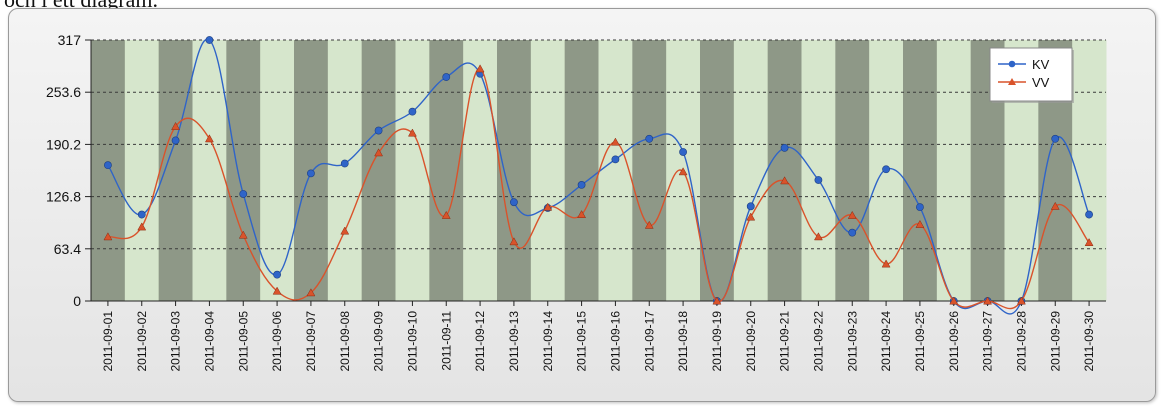 The image size is (1163, 406). What do you see at coordinates (886, 341) in the screenshot?
I see `x-tick-label: 2011-09-24` at bounding box center [886, 341].